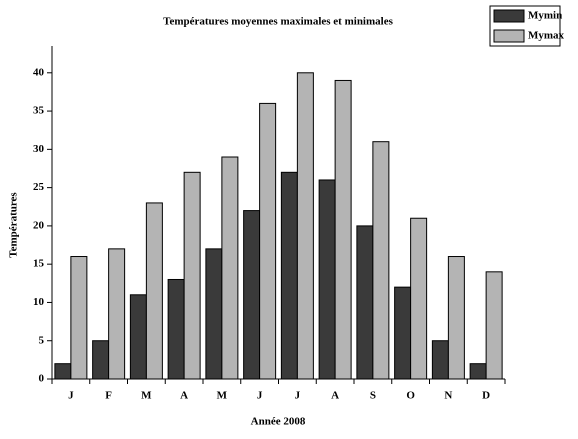 This screenshot has height=439, width=578. Describe the element at coordinates (448, 396) in the screenshot. I see `x-tick-label: N` at that location.